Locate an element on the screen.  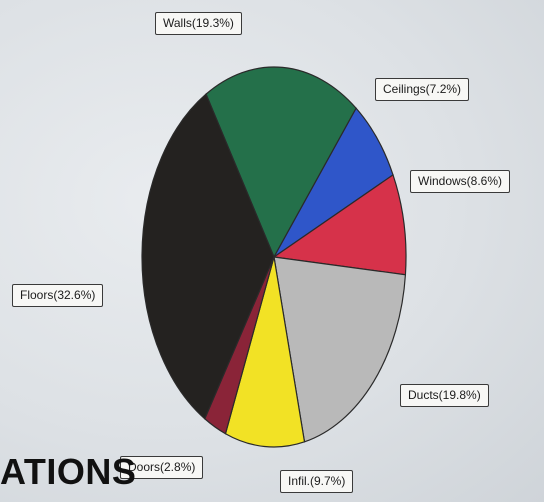
slice-label-doors: Doors(2.8%) is located at coordinates (162, 467).